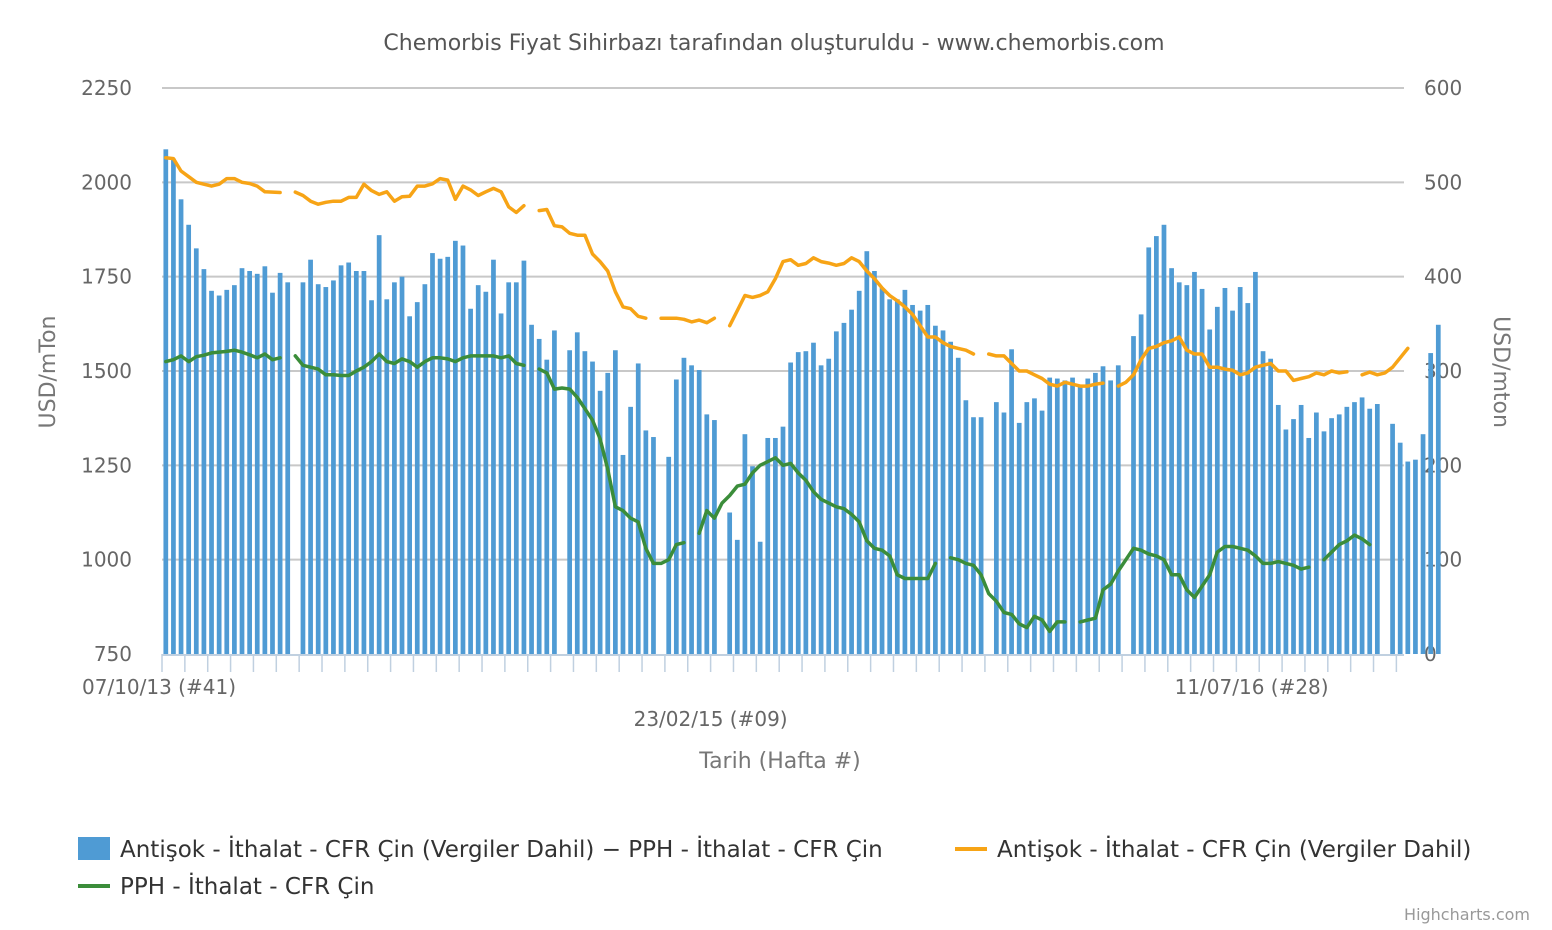 The width and height of the screenshot is (1552, 930). I want to click on y-left-tick-label: 1250, so click(106, 465).